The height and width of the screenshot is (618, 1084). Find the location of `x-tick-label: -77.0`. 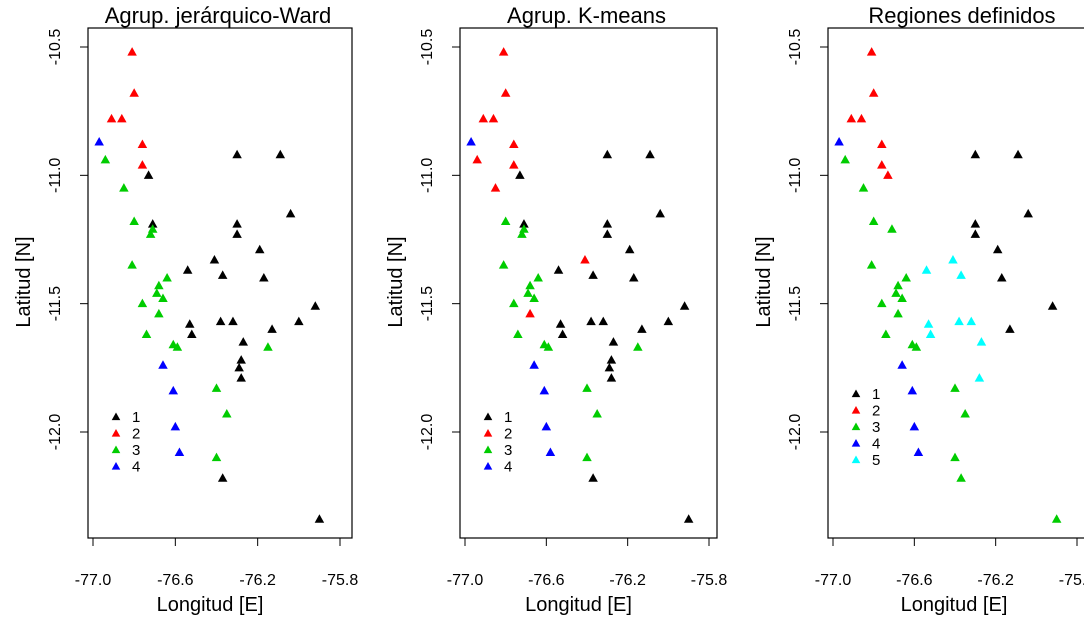

x-tick-label: -77.0 is located at coordinates (465, 580).